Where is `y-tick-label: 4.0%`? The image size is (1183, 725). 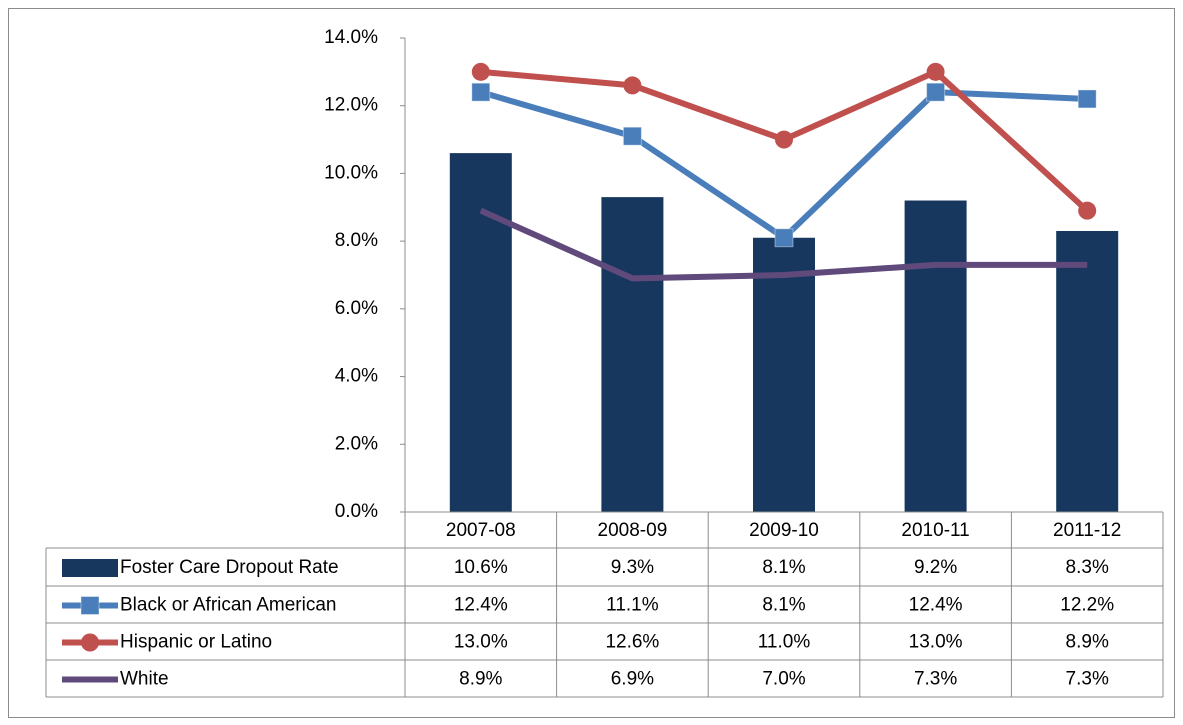 y-tick-label: 4.0% is located at coordinates (356, 376).